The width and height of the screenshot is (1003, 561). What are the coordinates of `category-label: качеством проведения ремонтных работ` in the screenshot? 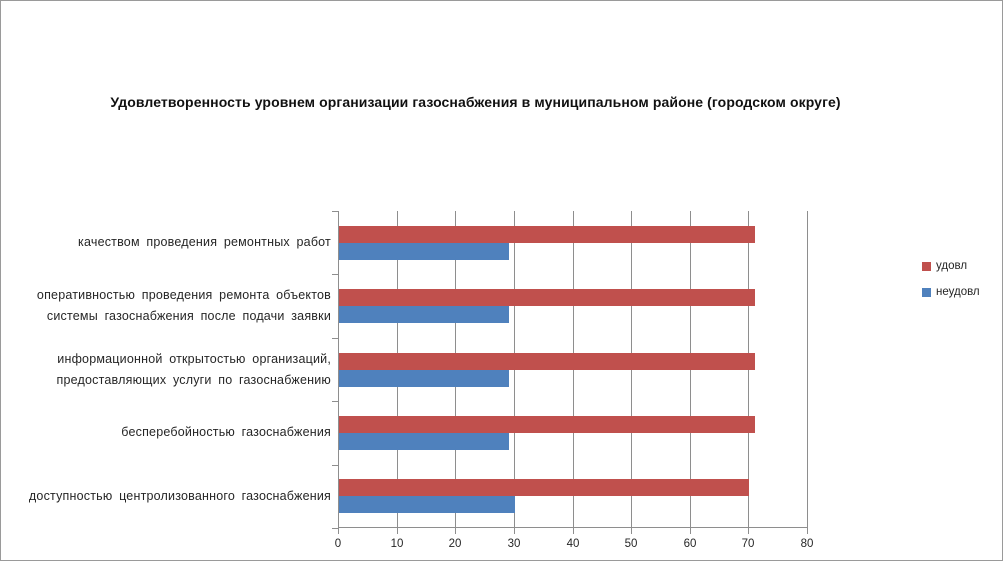 It's located at (204, 242).